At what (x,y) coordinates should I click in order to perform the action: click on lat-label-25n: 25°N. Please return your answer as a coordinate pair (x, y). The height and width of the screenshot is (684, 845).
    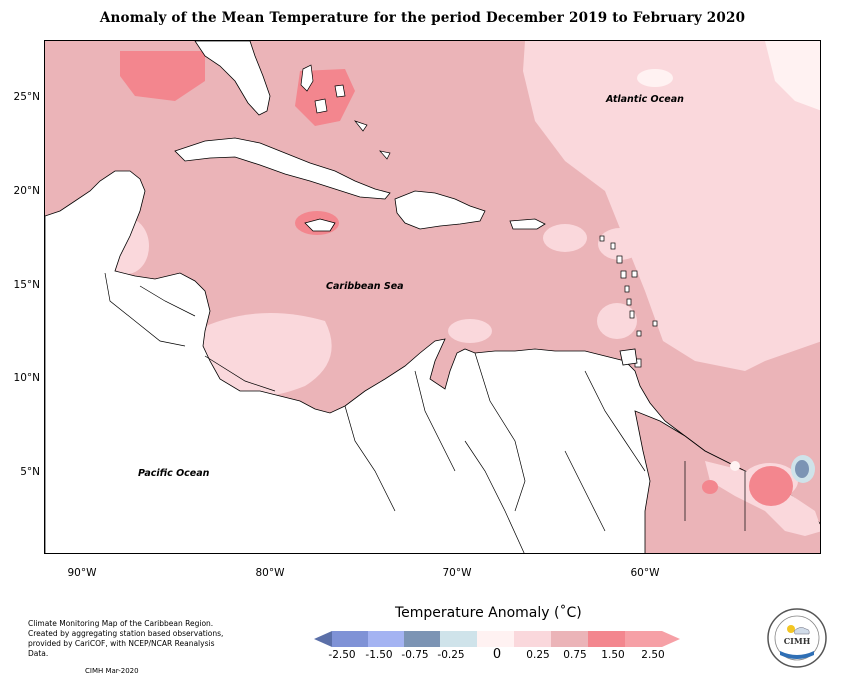
    Looking at the image, I should click on (26, 97).